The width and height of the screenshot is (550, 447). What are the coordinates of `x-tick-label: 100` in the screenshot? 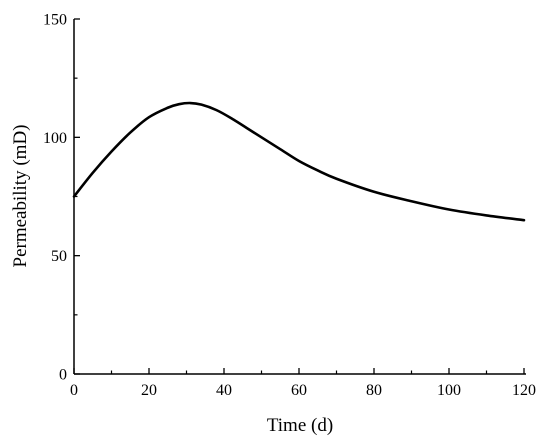 It's located at (449, 390).